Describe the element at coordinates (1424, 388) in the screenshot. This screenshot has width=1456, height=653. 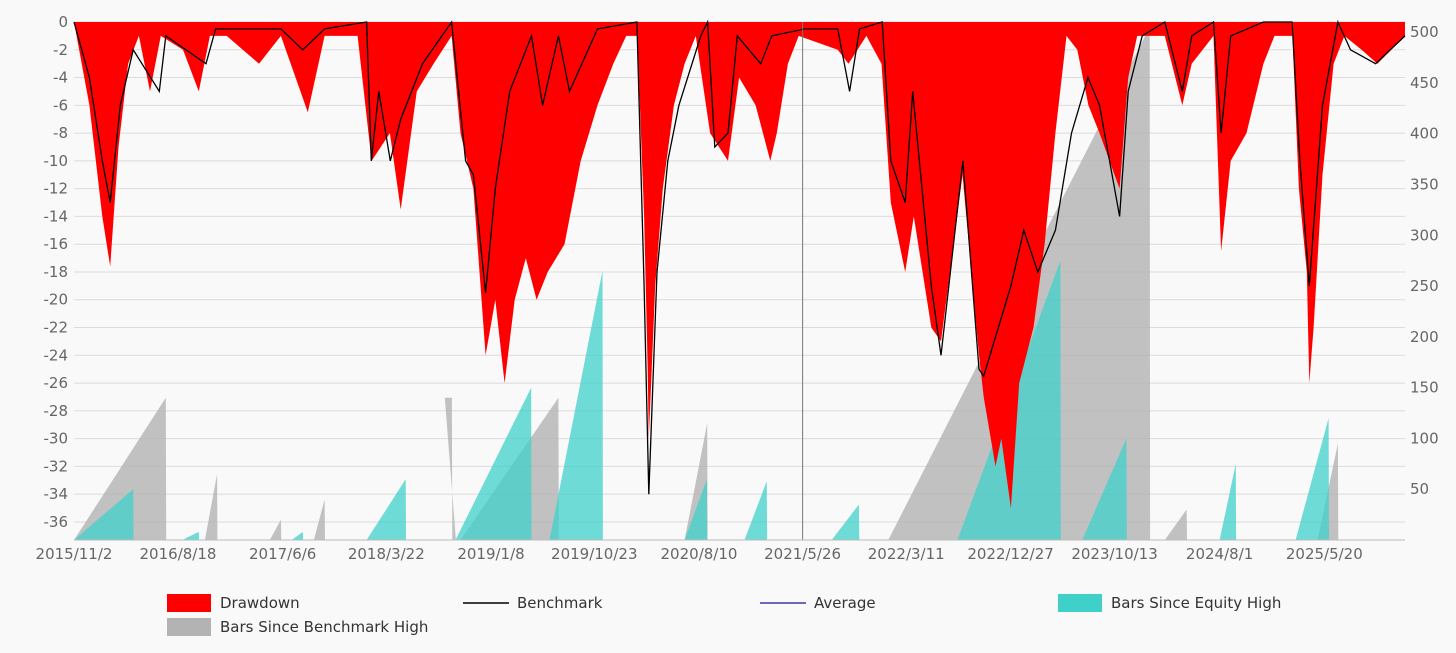
I see `y-right-tick-label: 150` at that location.